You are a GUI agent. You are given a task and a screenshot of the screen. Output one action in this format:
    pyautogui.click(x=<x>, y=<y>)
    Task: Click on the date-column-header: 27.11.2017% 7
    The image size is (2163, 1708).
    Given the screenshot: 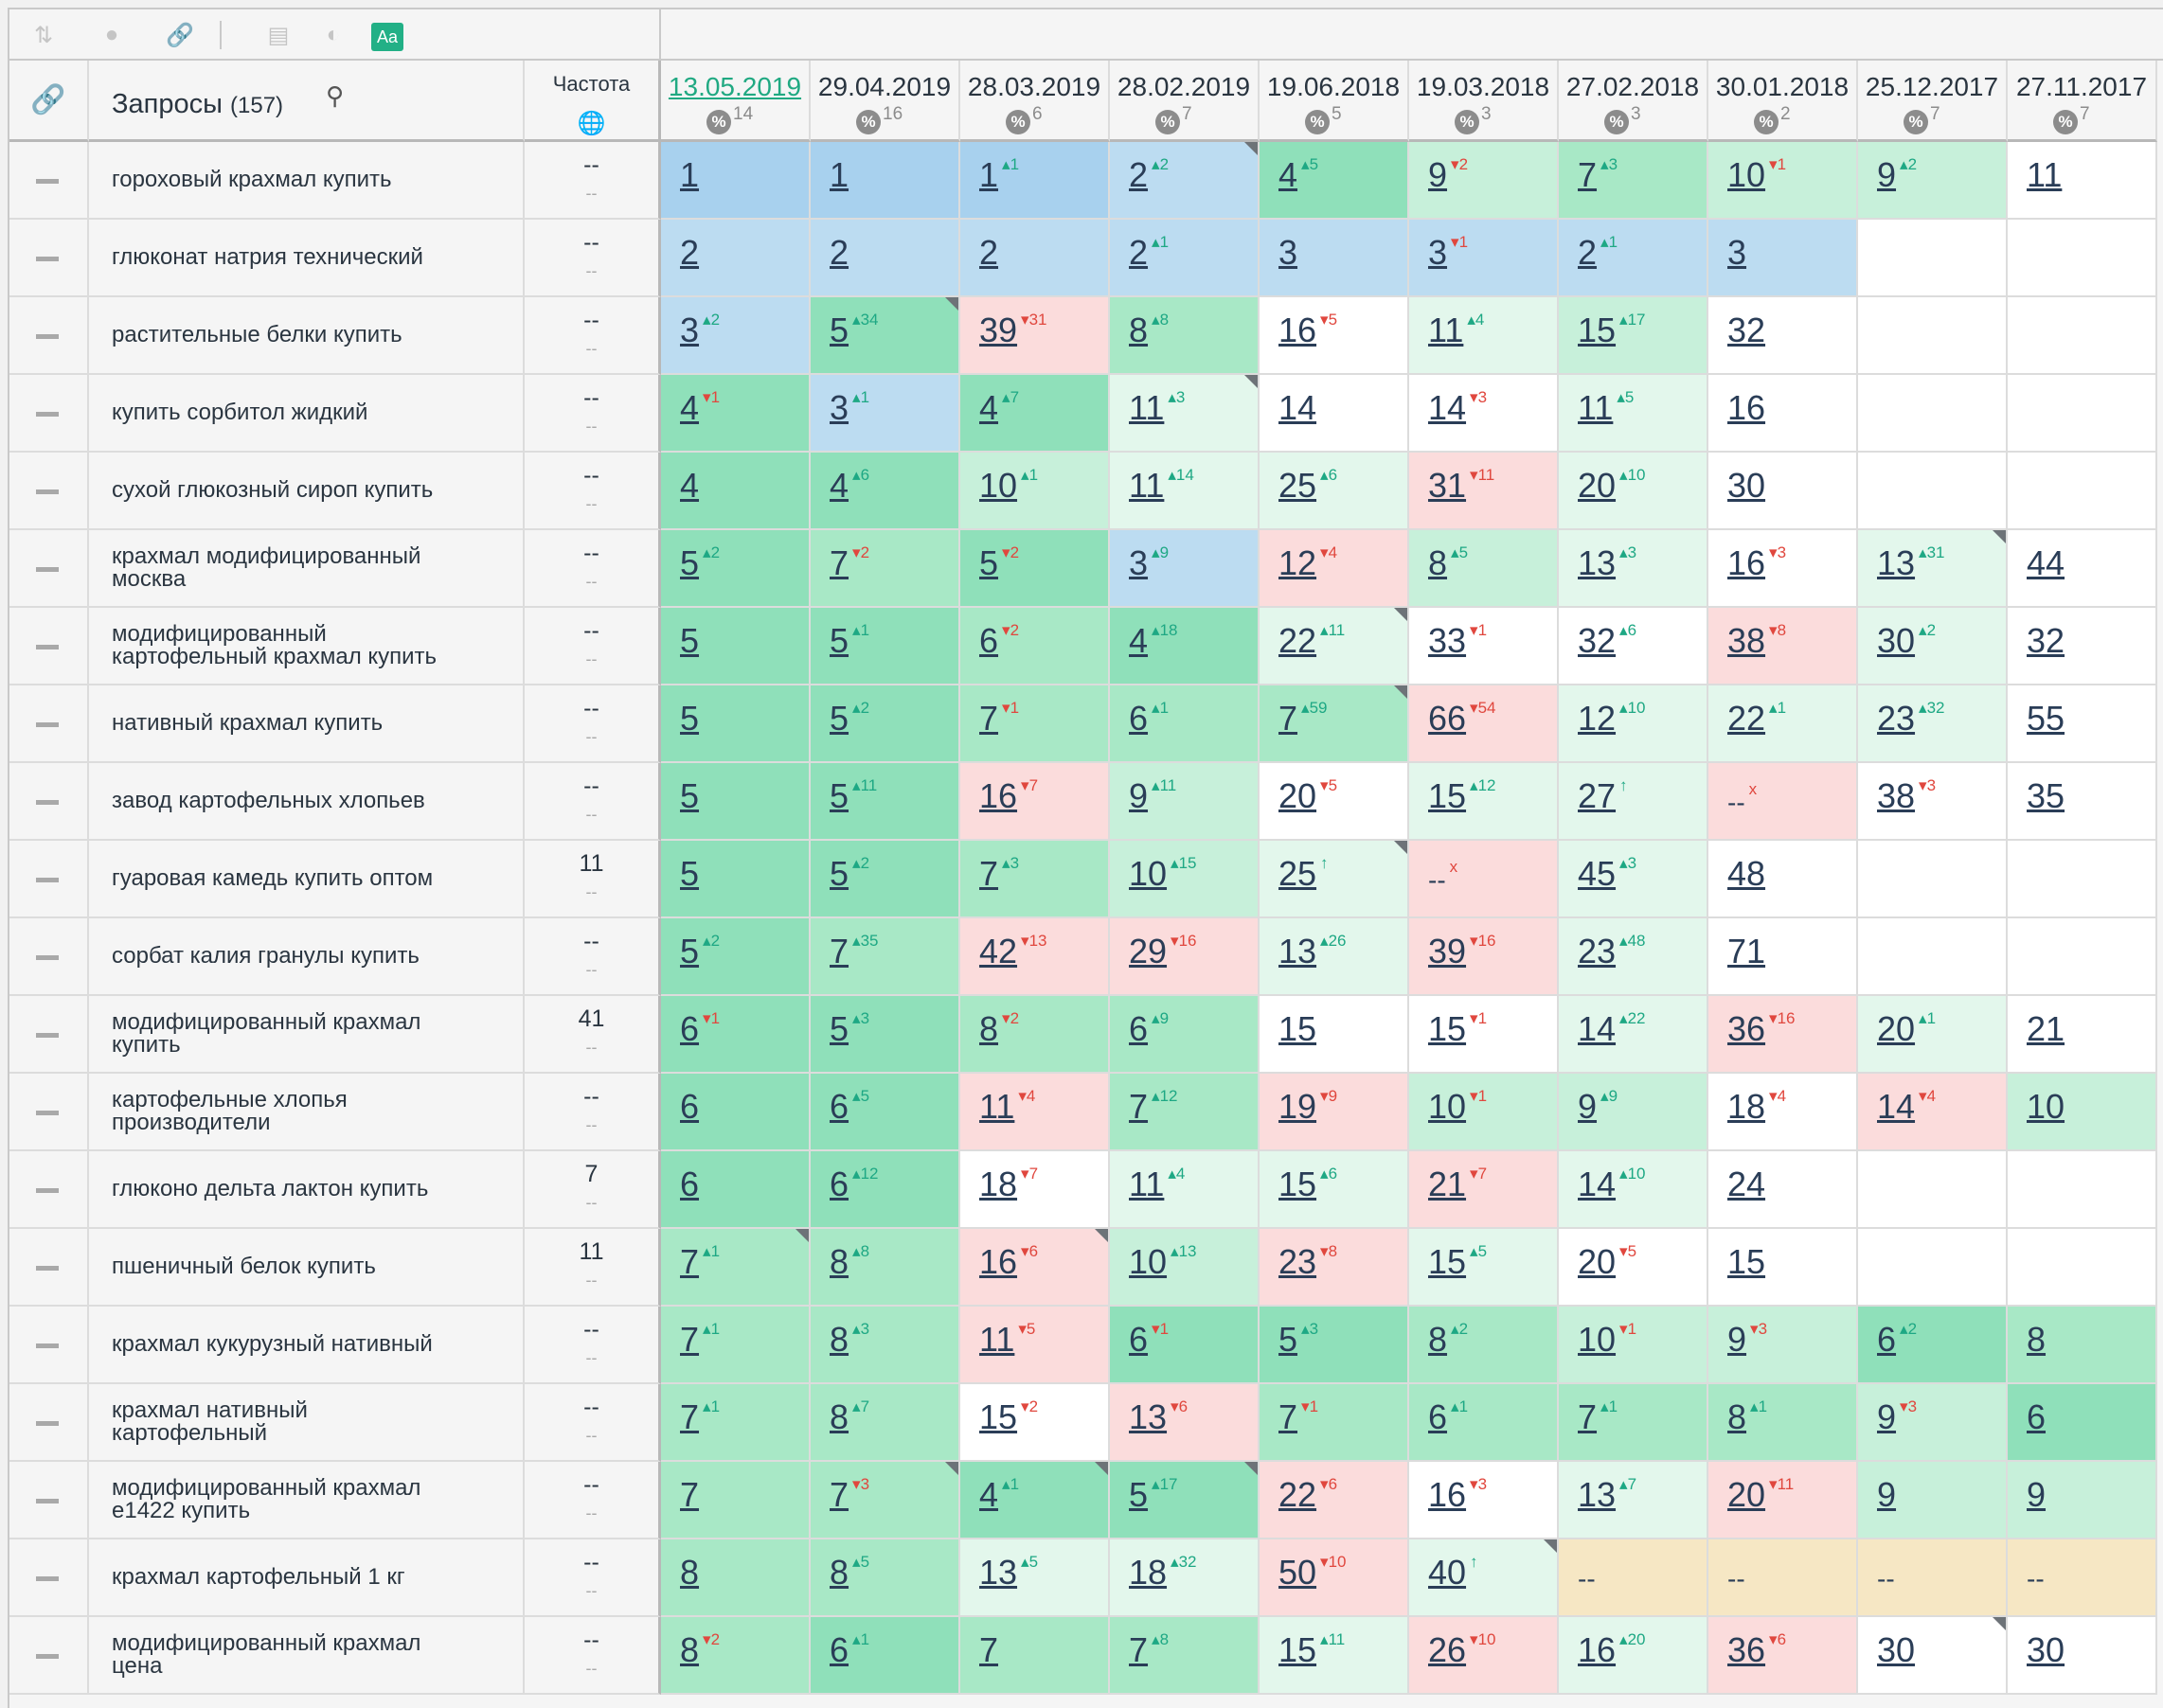 What is the action you would take?
    pyautogui.click(x=2082, y=101)
    